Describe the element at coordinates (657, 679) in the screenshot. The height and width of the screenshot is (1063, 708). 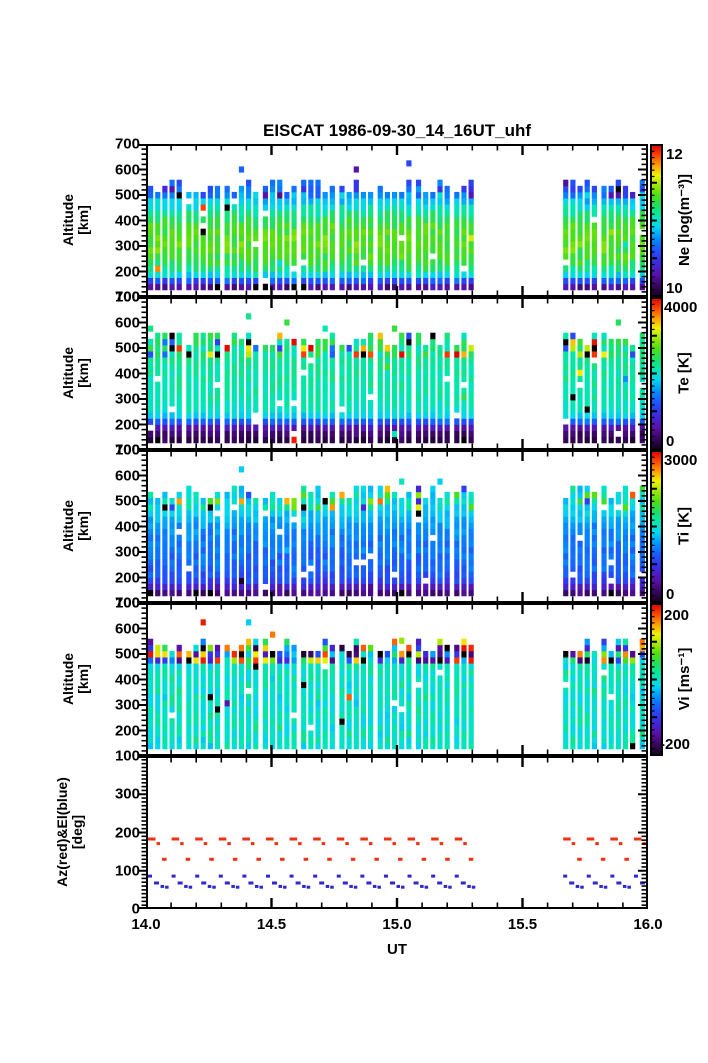
I see `colorbar-vi-canvas` at that location.